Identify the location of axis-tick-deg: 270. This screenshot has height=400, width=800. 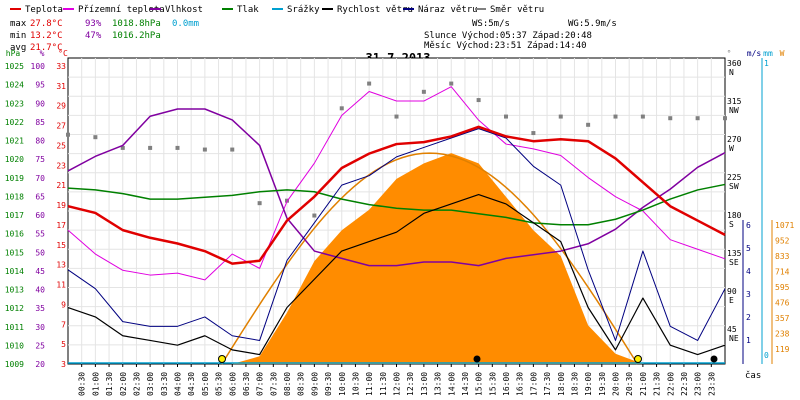
(734, 139).